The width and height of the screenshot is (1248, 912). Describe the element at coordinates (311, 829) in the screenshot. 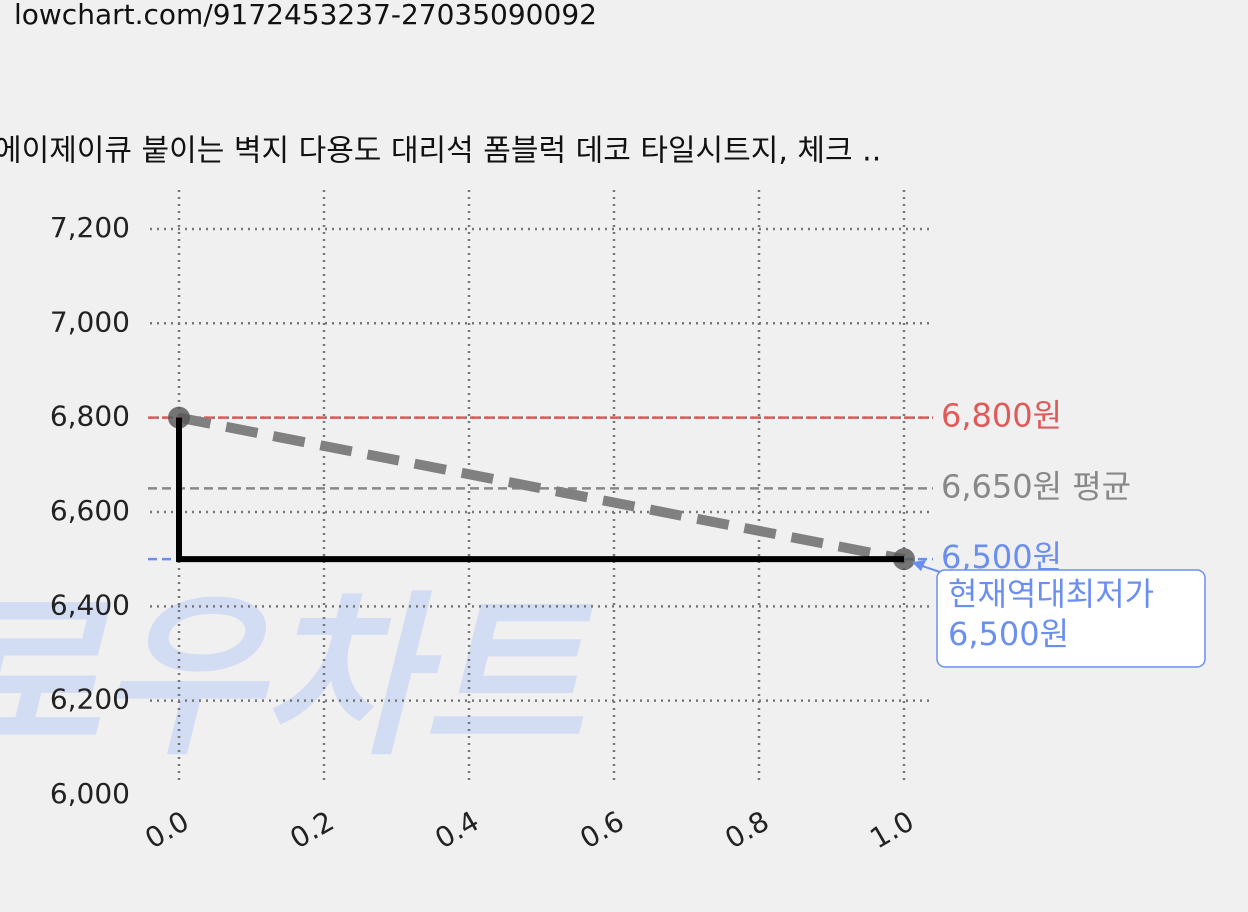

I see `x-tick-label: 0.2` at that location.